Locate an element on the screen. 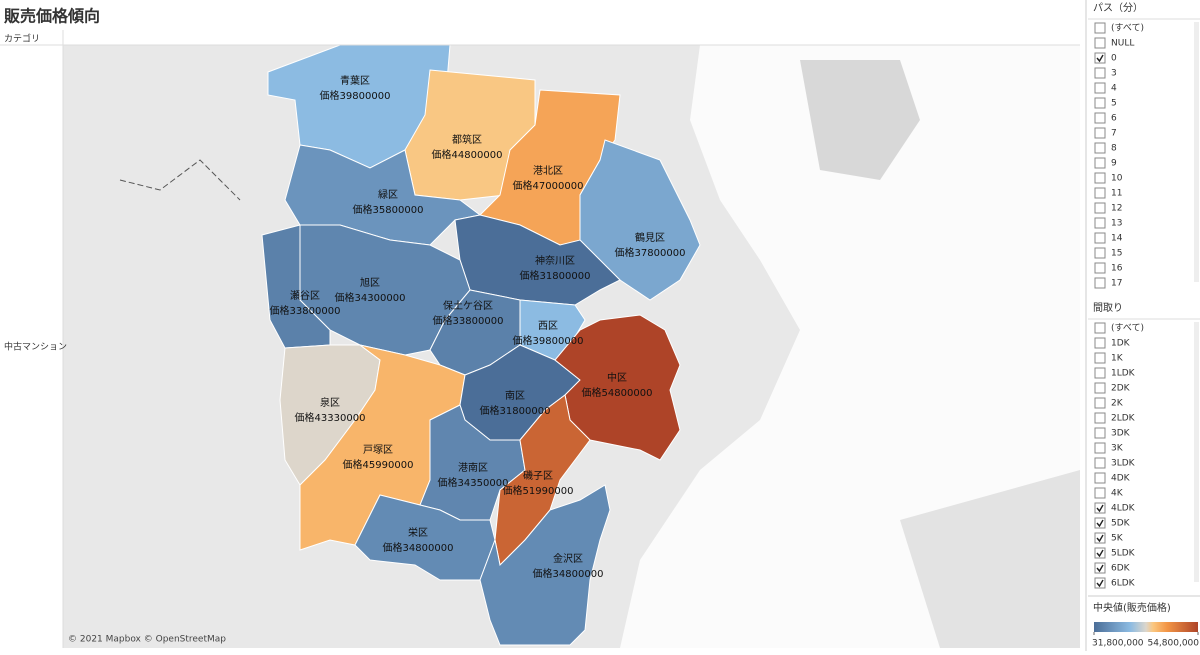  region-label: 価格34350000 is located at coordinates (473, 482).